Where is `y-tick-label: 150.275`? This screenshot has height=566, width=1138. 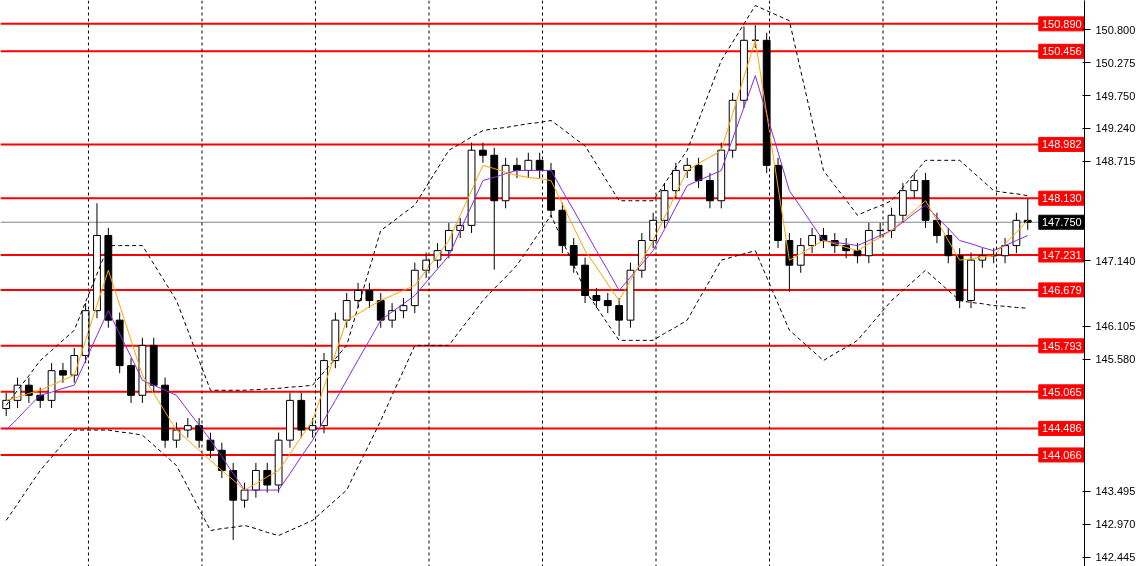 y-tick-label: 150.275 is located at coordinates (1115, 62).